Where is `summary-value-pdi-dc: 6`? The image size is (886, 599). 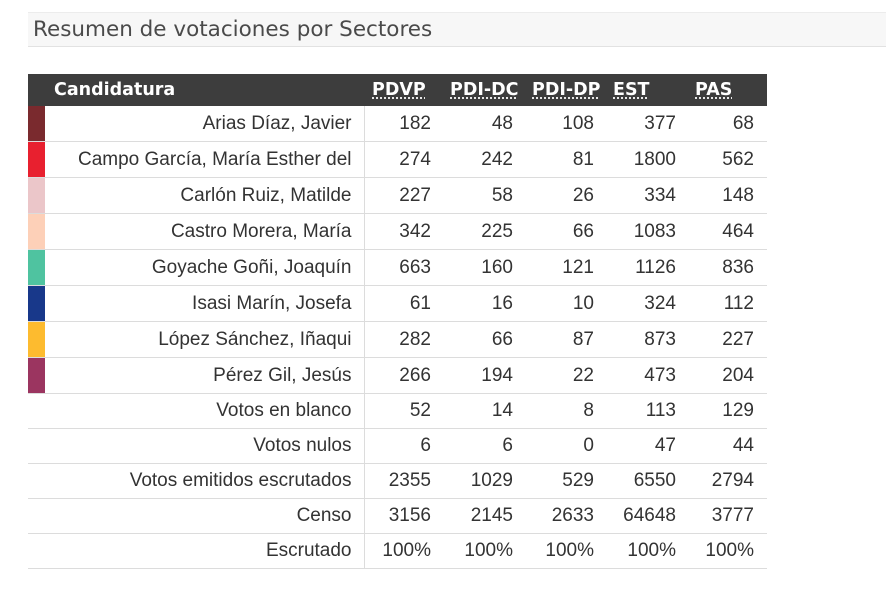 summary-value-pdi-dc: 6 is located at coordinates (483, 446).